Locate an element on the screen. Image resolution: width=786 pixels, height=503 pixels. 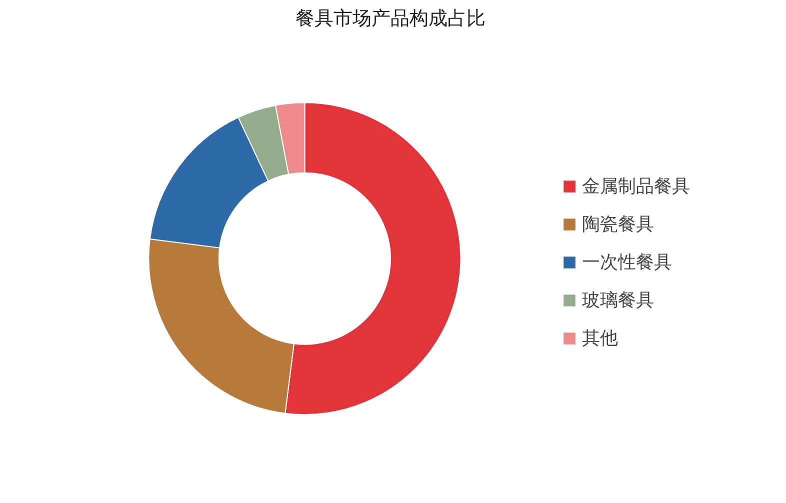
legend-label: 玻璃餐具 is located at coordinates (618, 300).